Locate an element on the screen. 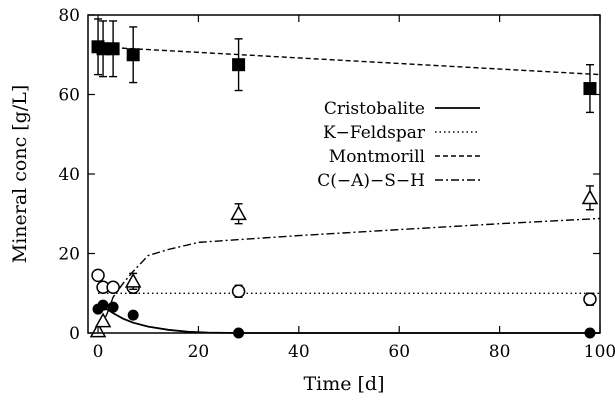 This screenshot has height=412, width=615. legend-label: K−Feldspar is located at coordinates (374, 133).